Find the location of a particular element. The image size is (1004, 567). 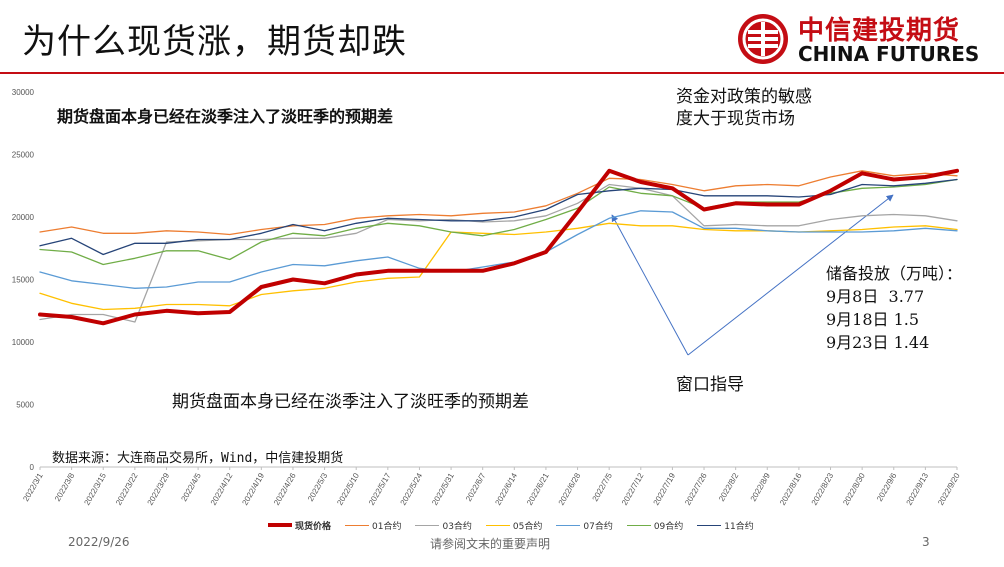

chart-legend: 现货价格 01合约 03合约 05合约 07合约 09合约 11合约 is located at coordinates (511, 525).